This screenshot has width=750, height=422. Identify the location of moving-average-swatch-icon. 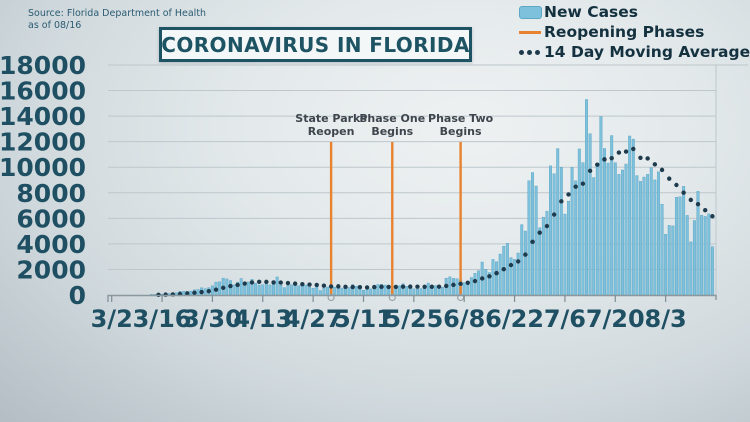
(529, 52).